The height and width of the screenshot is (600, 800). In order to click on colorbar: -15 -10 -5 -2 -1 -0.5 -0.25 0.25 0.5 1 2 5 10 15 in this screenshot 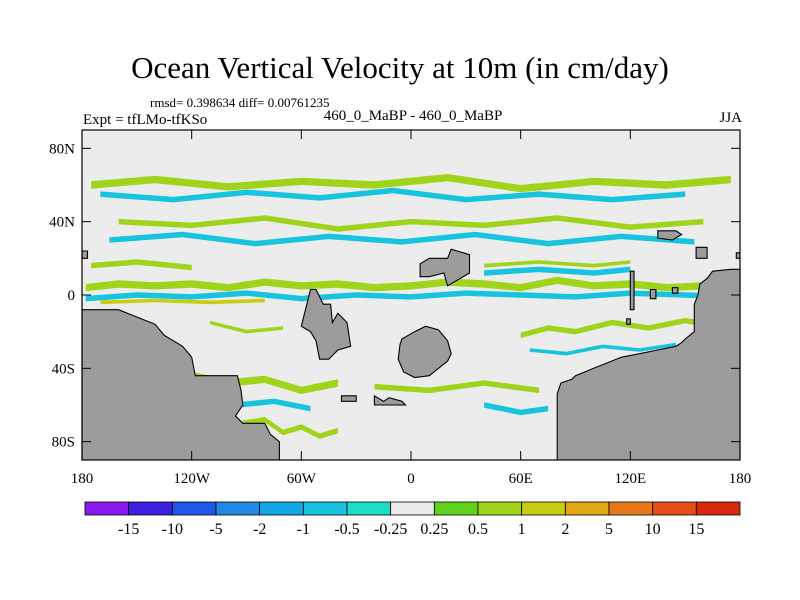, I will do `click(412, 519)`.